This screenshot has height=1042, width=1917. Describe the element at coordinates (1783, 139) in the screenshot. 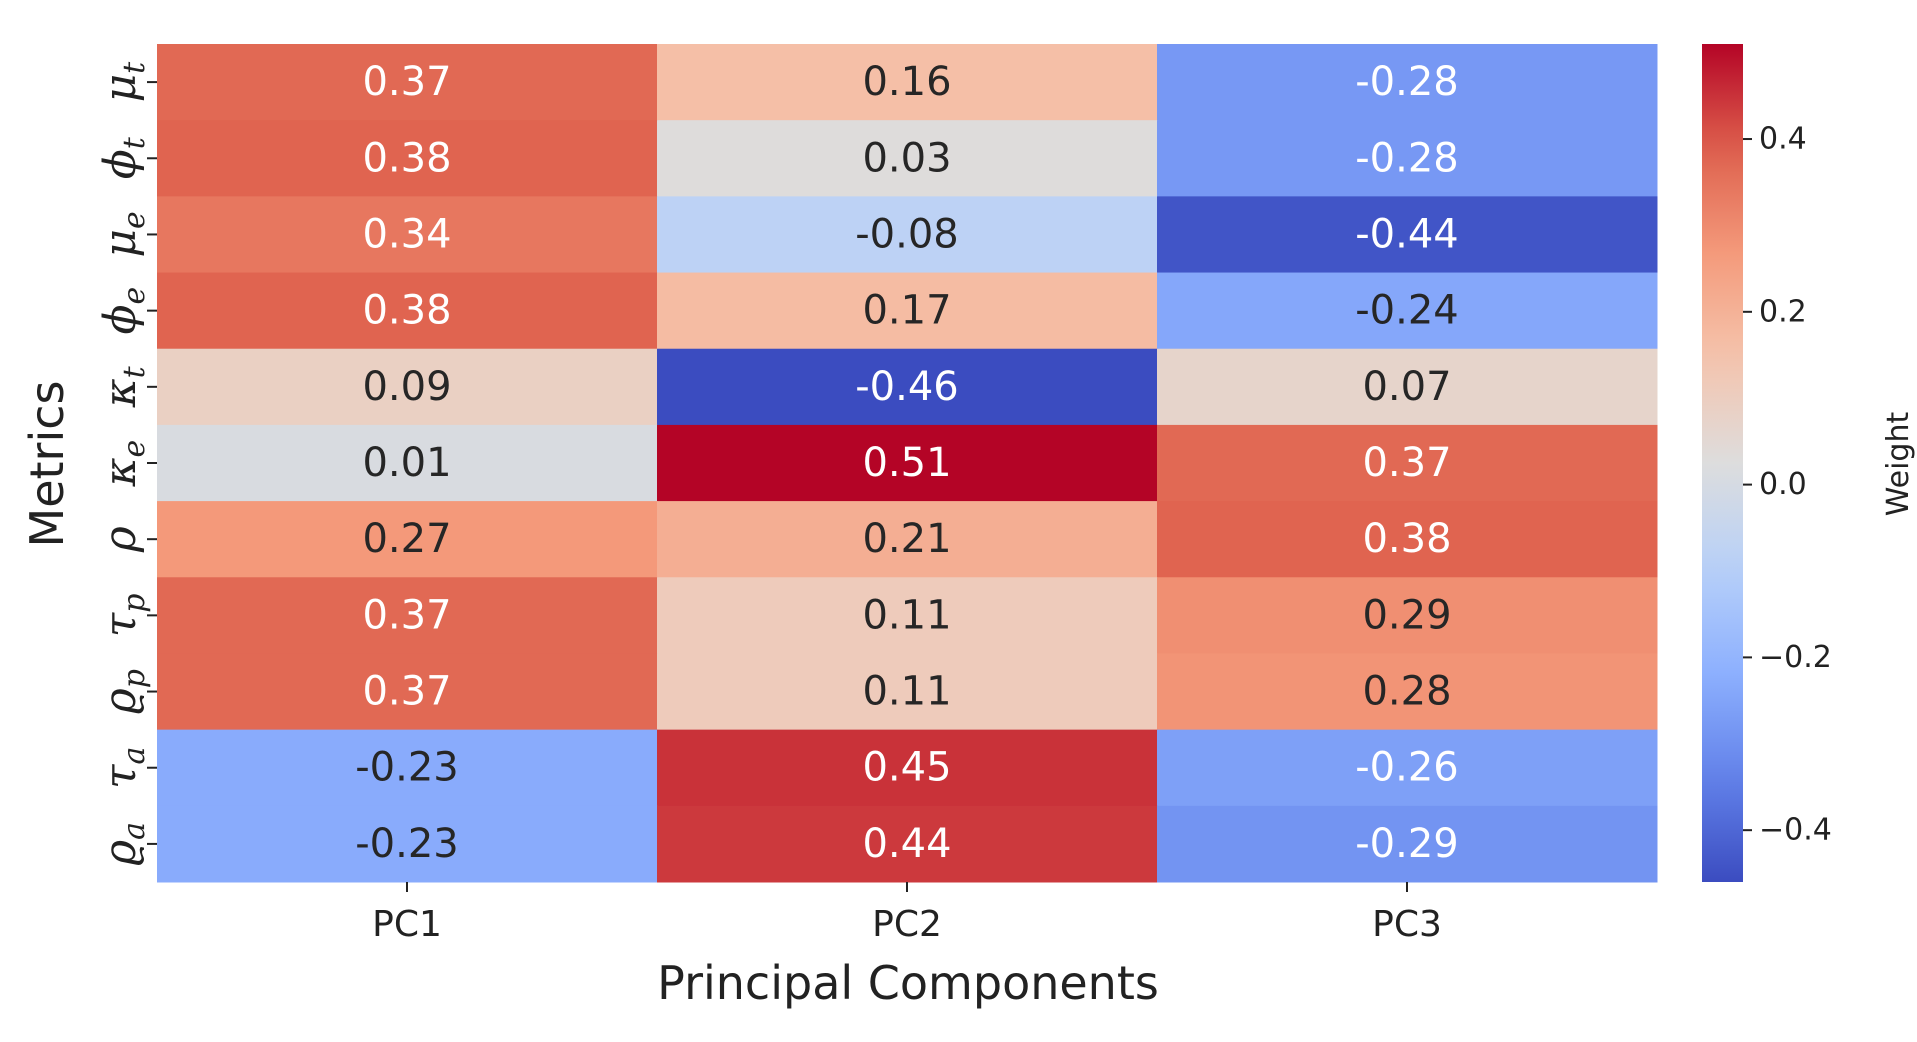

I see `colorbar-tick-label: 0.4` at that location.